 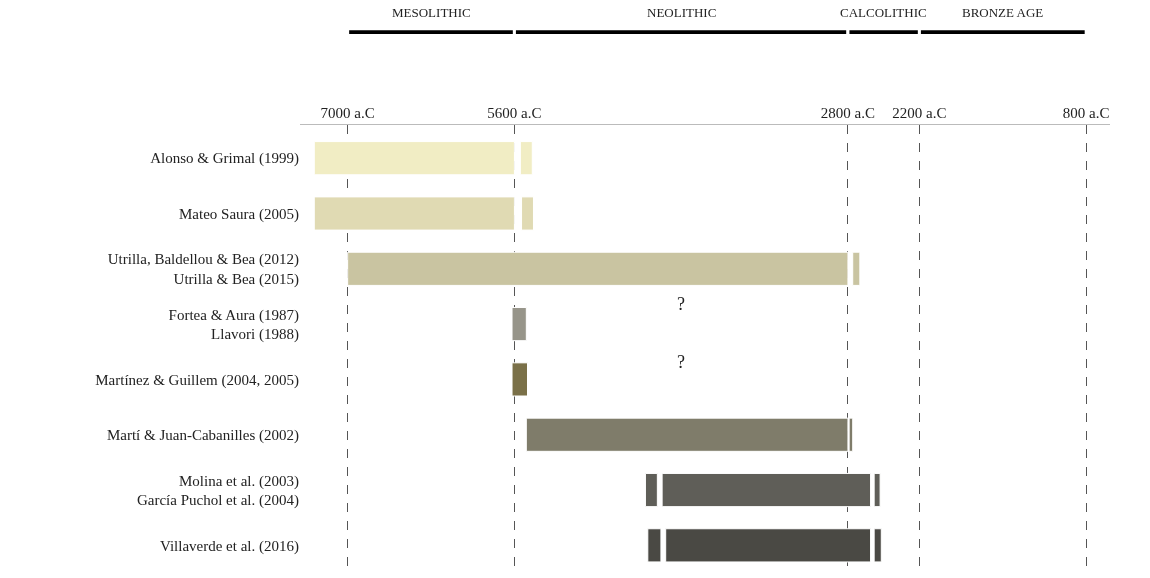 I want to click on x-tick-label: 7000 a.C, so click(x=347, y=113).